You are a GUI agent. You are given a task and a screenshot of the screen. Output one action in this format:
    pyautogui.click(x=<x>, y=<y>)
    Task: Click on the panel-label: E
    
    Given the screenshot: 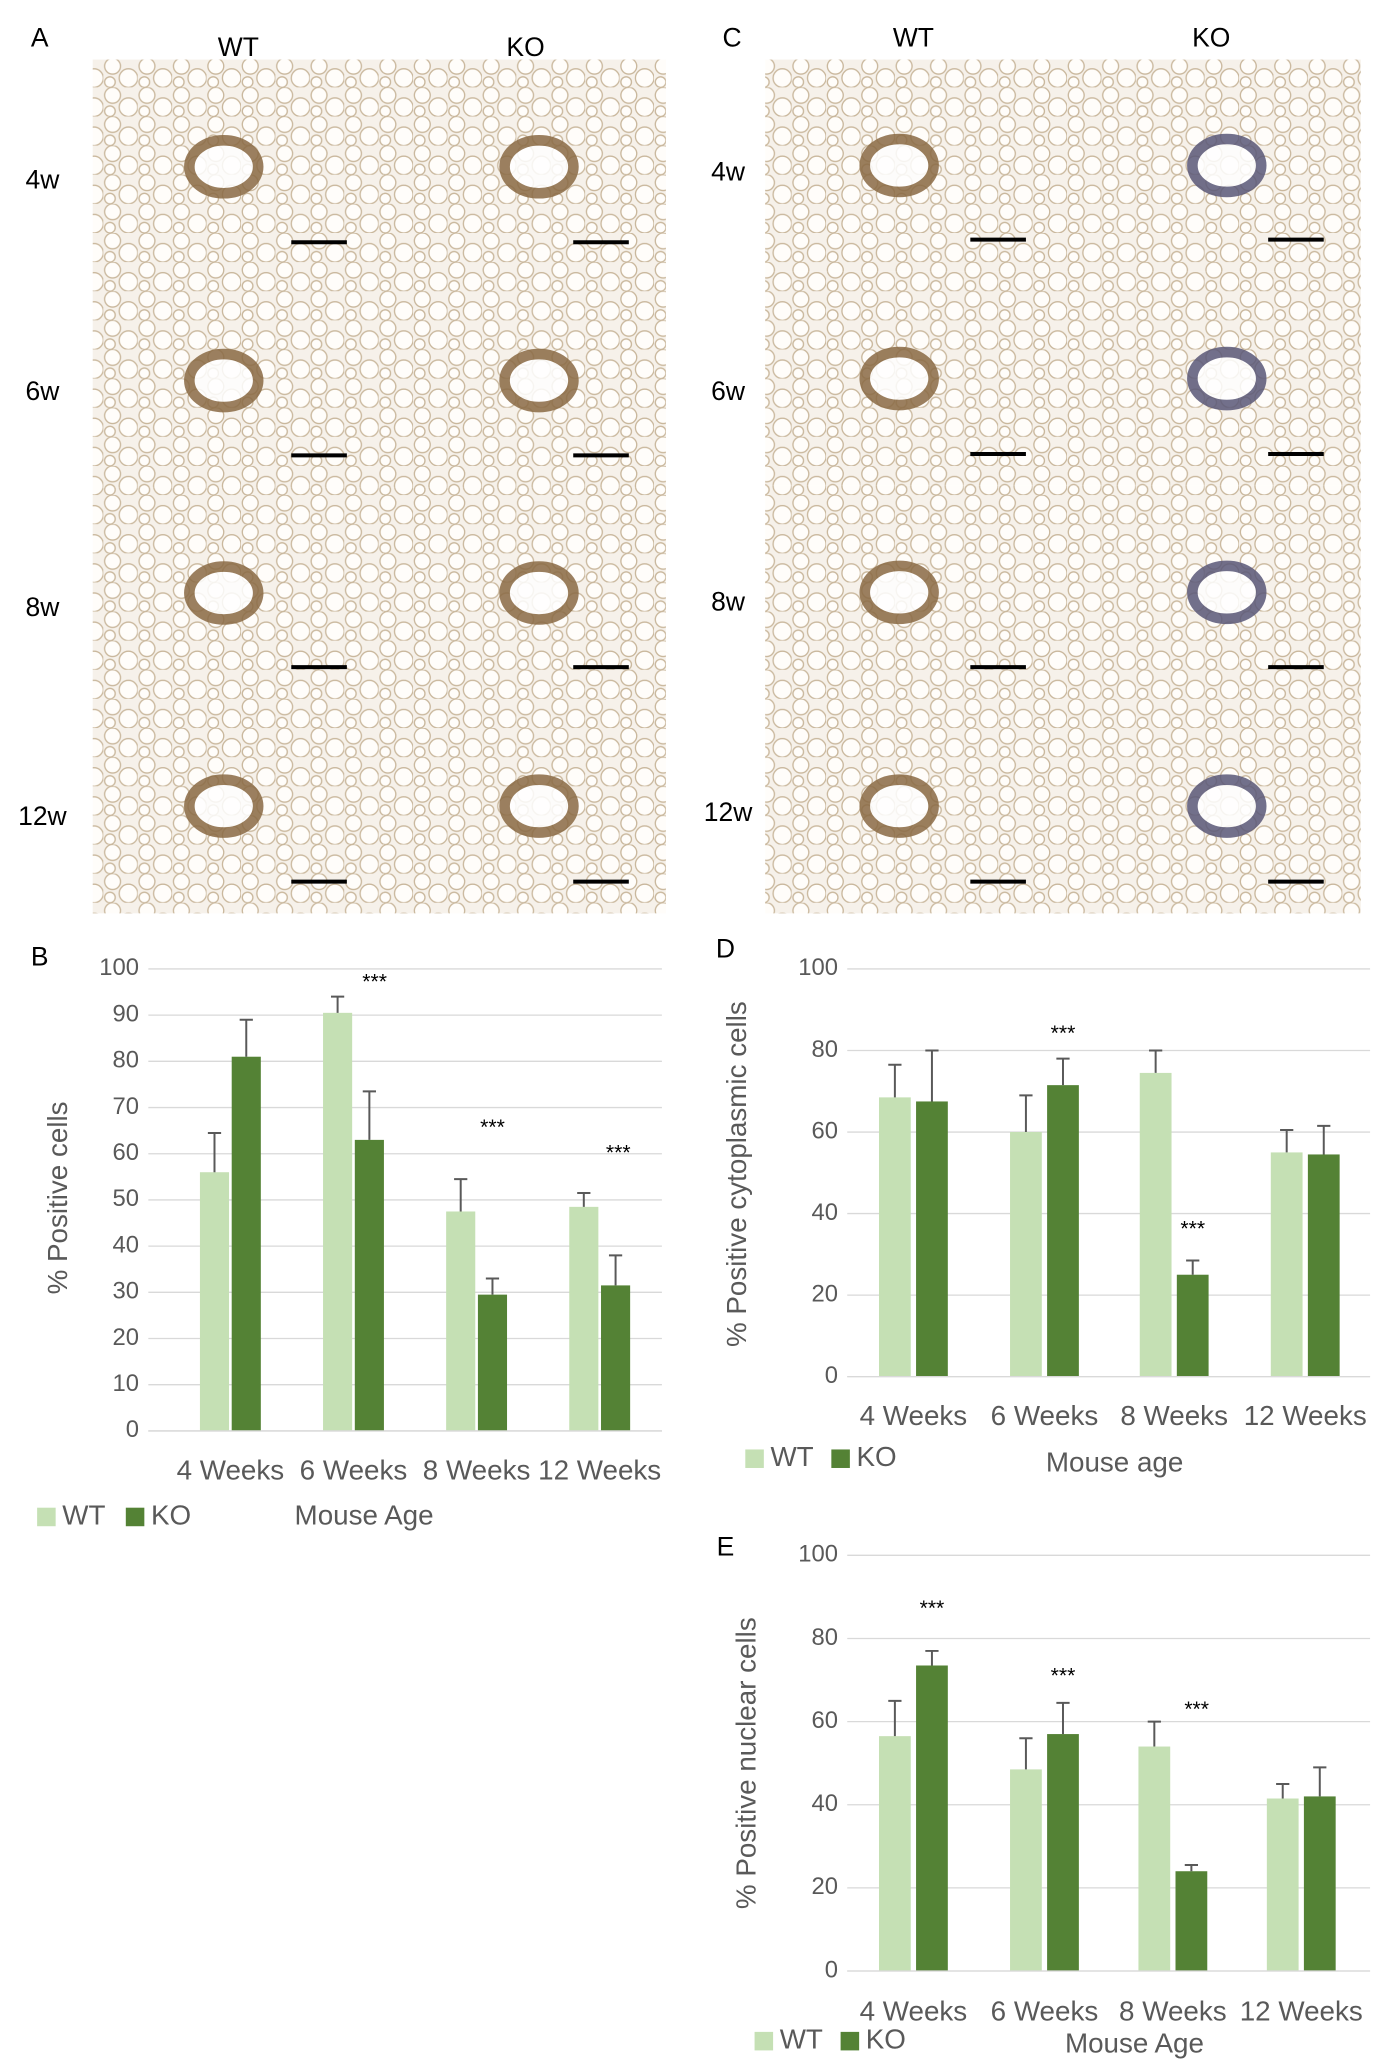 What is the action you would take?
    pyautogui.click(x=726, y=1547)
    